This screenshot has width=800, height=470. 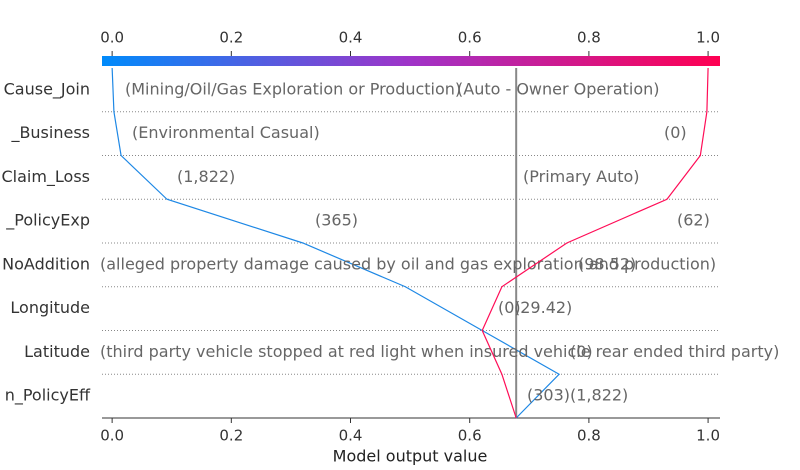 I want to click on feature-value-label: (365), so click(x=336, y=220).